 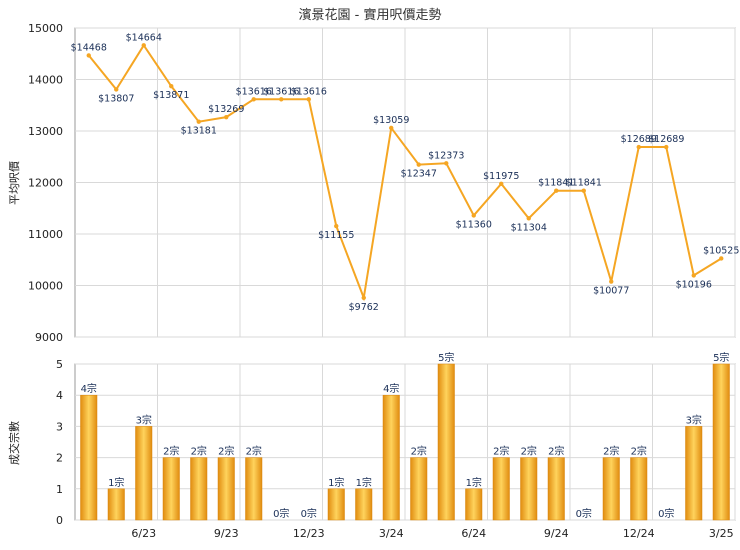 What do you see at coordinates (14, 183) in the screenshot?
I see `line-y-axis-label: 平均呎價` at bounding box center [14, 183].